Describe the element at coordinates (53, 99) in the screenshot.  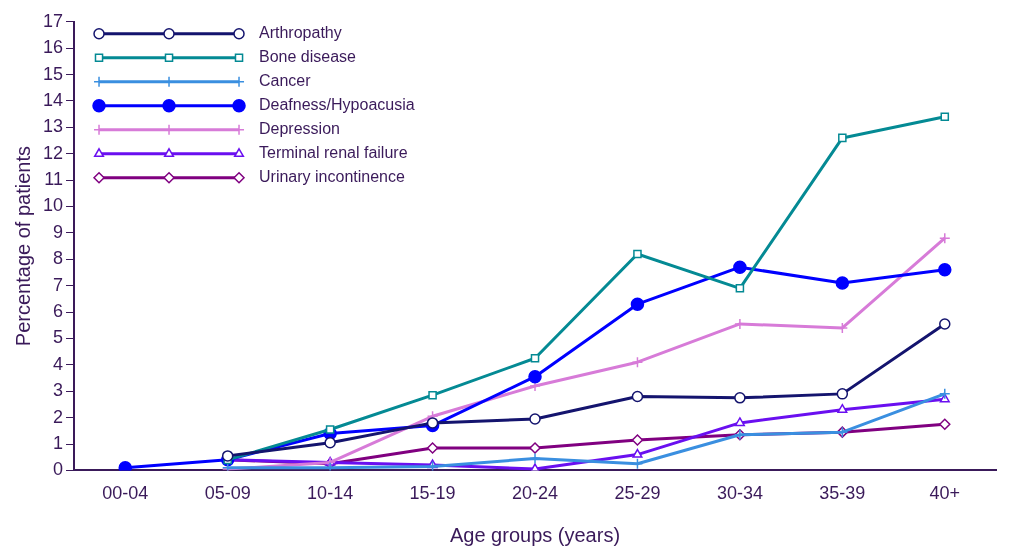
I see `y-tick-label: 14` at that location.